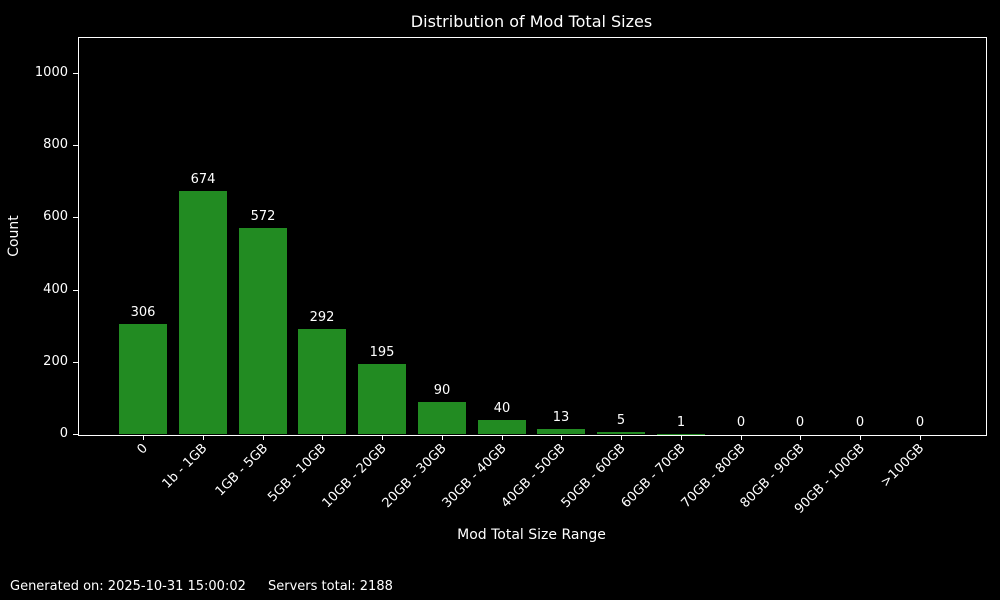  I want to click on bar-value-label: 1, so click(681, 422).